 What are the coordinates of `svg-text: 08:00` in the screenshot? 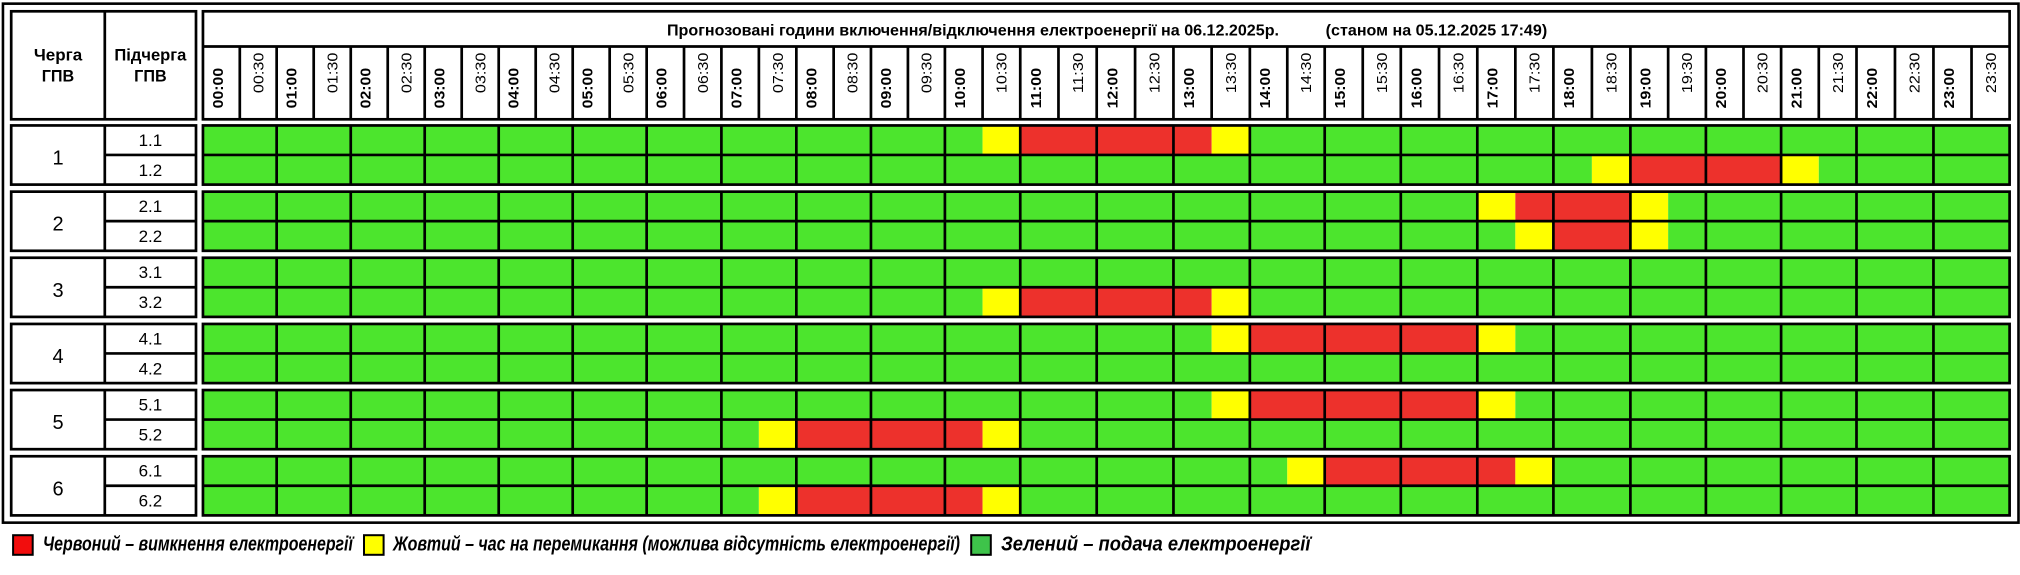 It's located at (811, 88).